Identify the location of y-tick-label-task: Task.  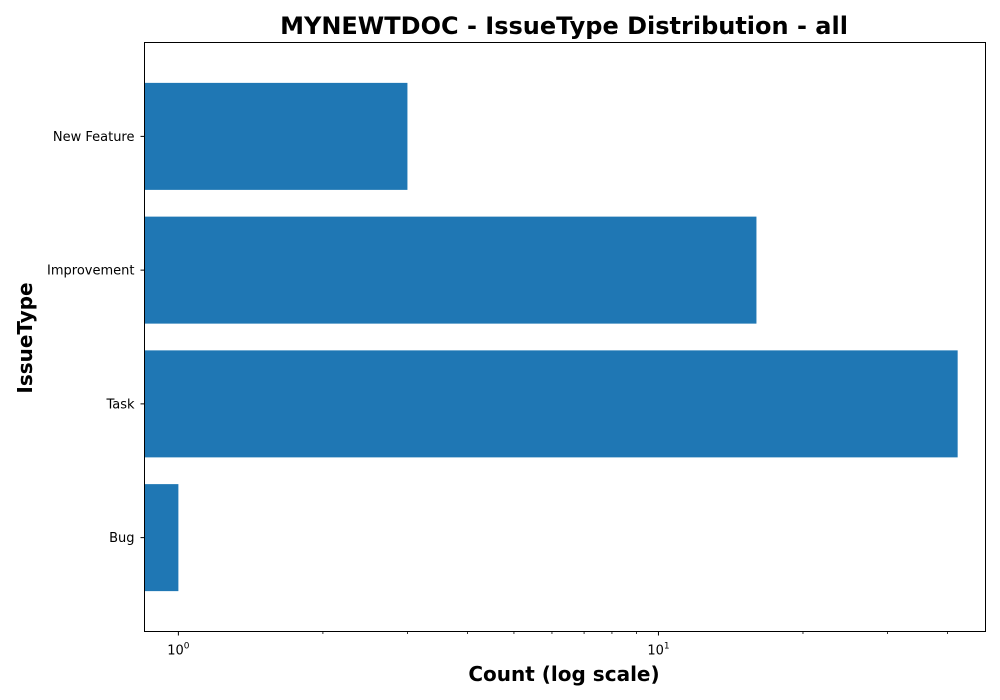
(120, 404).